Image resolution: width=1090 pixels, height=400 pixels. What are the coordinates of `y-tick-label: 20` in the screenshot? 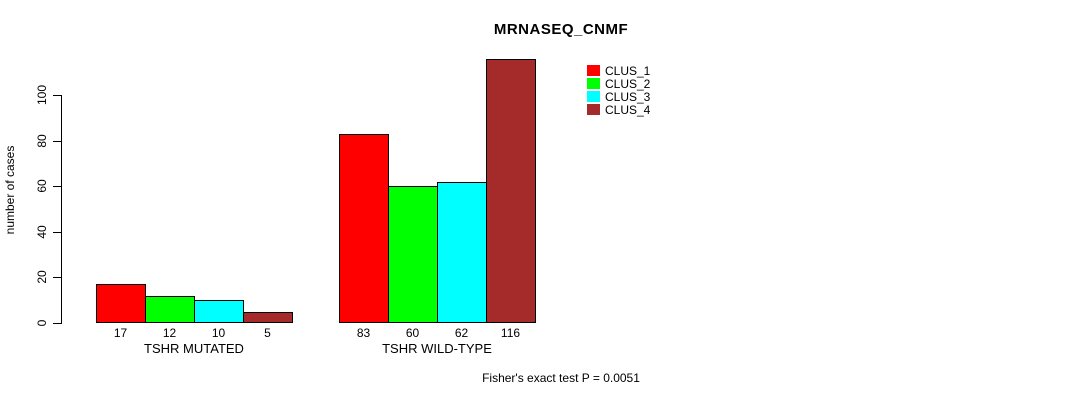 It's located at (42, 277).